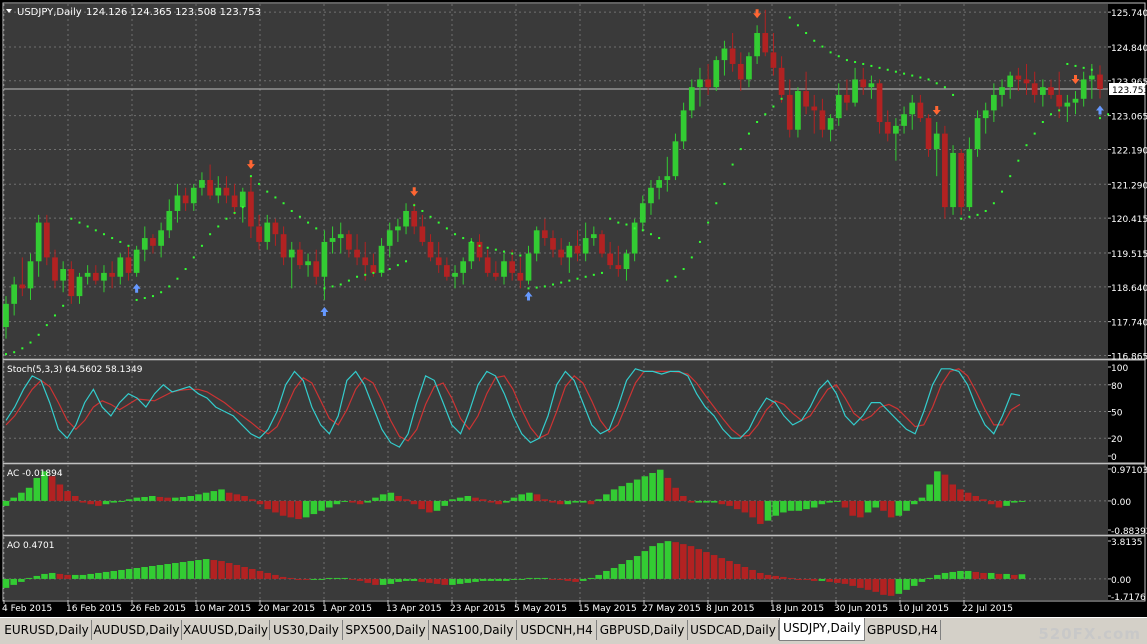  I want to click on buy-arrow-icon, so click(136, 288).